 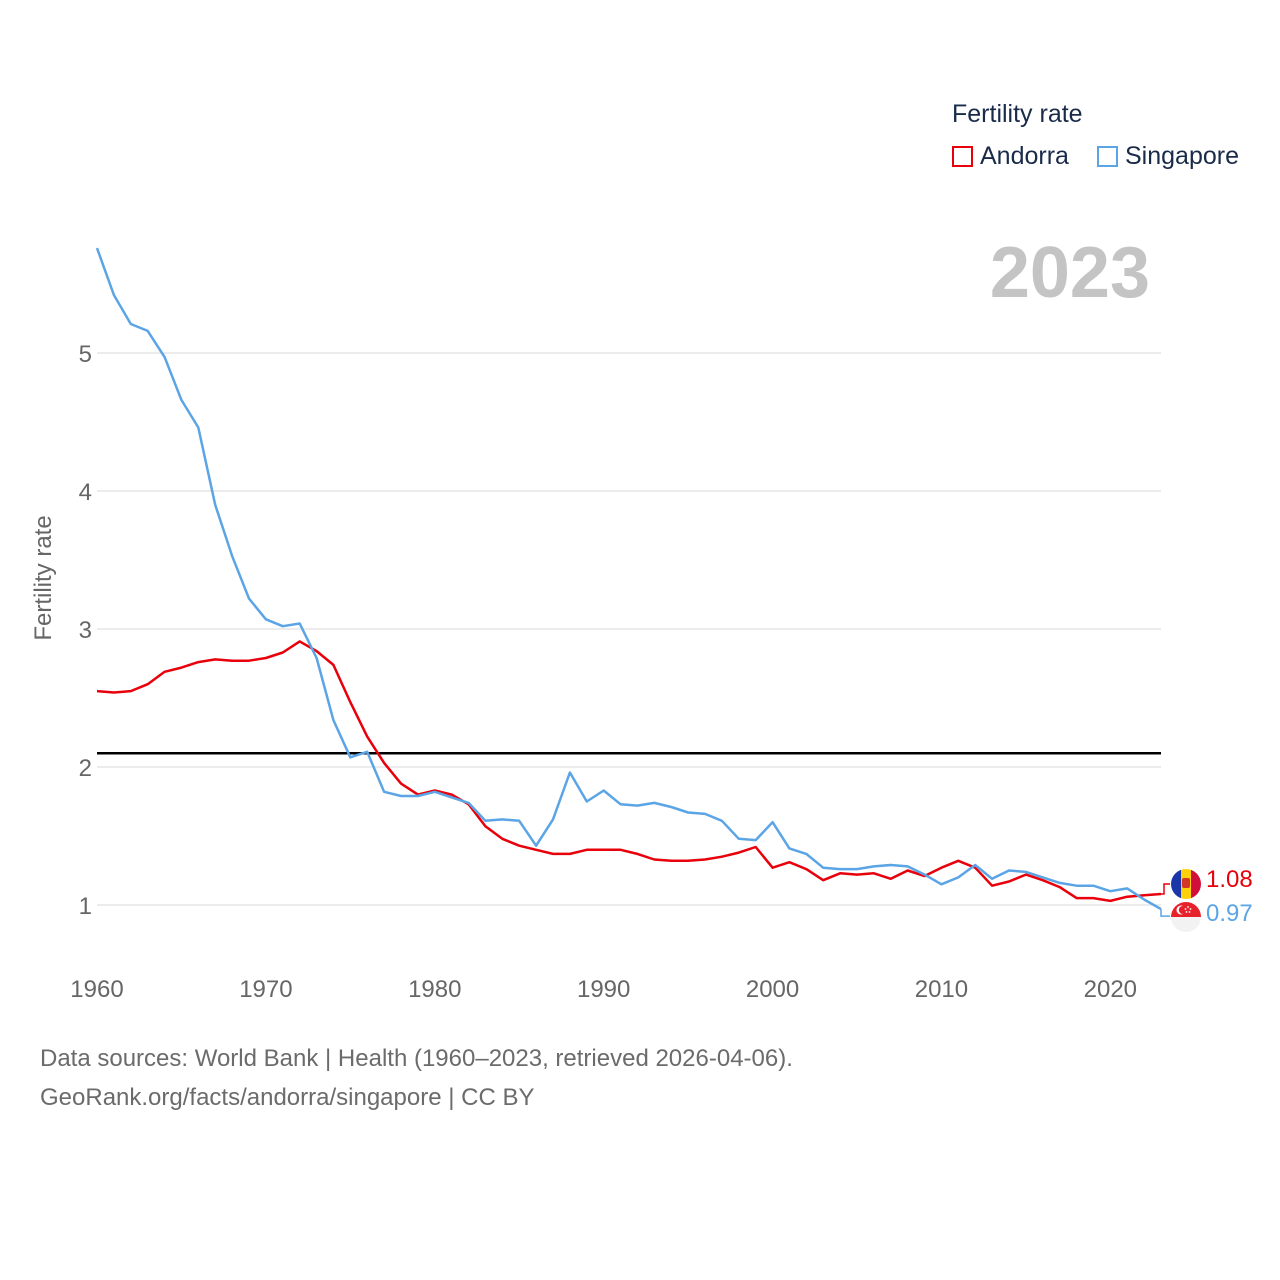 I want to click on x-tick-label: 1980, so click(x=434, y=989).